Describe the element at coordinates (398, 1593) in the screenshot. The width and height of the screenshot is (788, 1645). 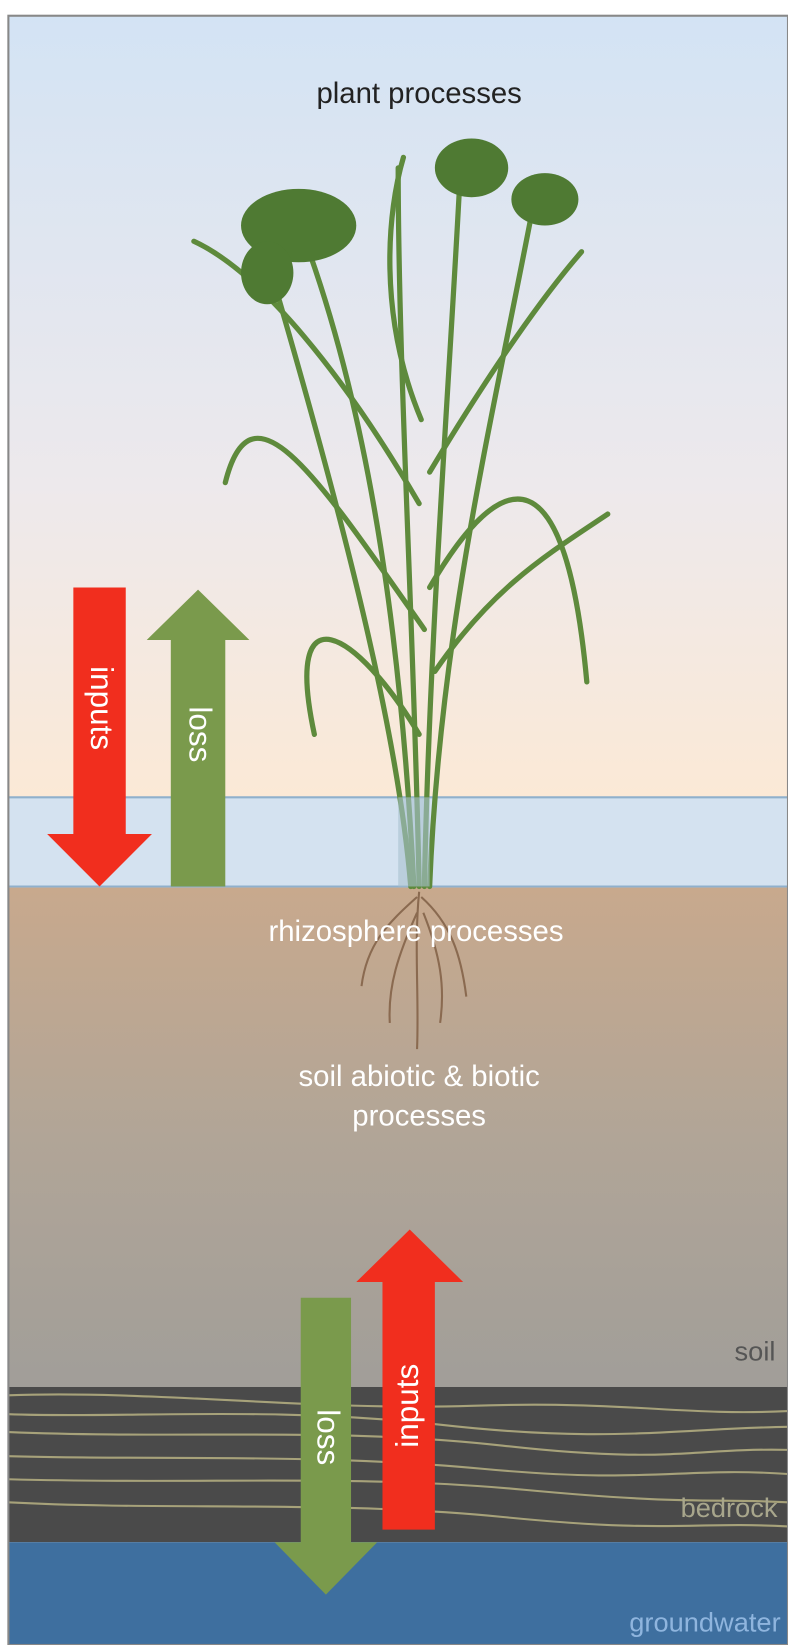
I see `groundwater` at that location.